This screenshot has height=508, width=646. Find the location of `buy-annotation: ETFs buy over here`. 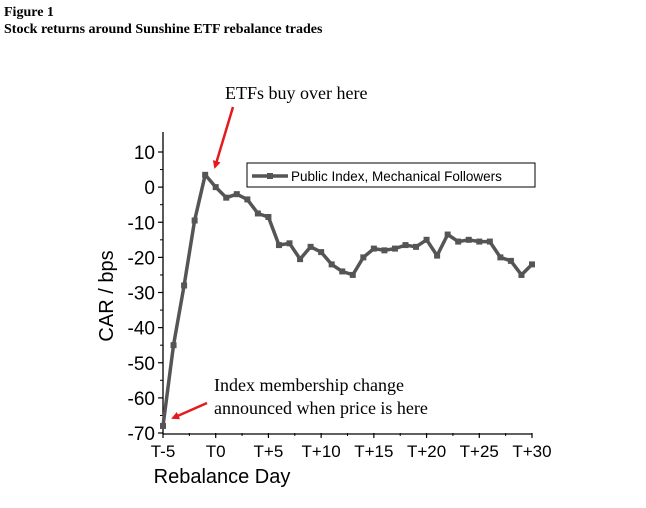

buy-annotation: ETFs buy over here is located at coordinates (296, 93).